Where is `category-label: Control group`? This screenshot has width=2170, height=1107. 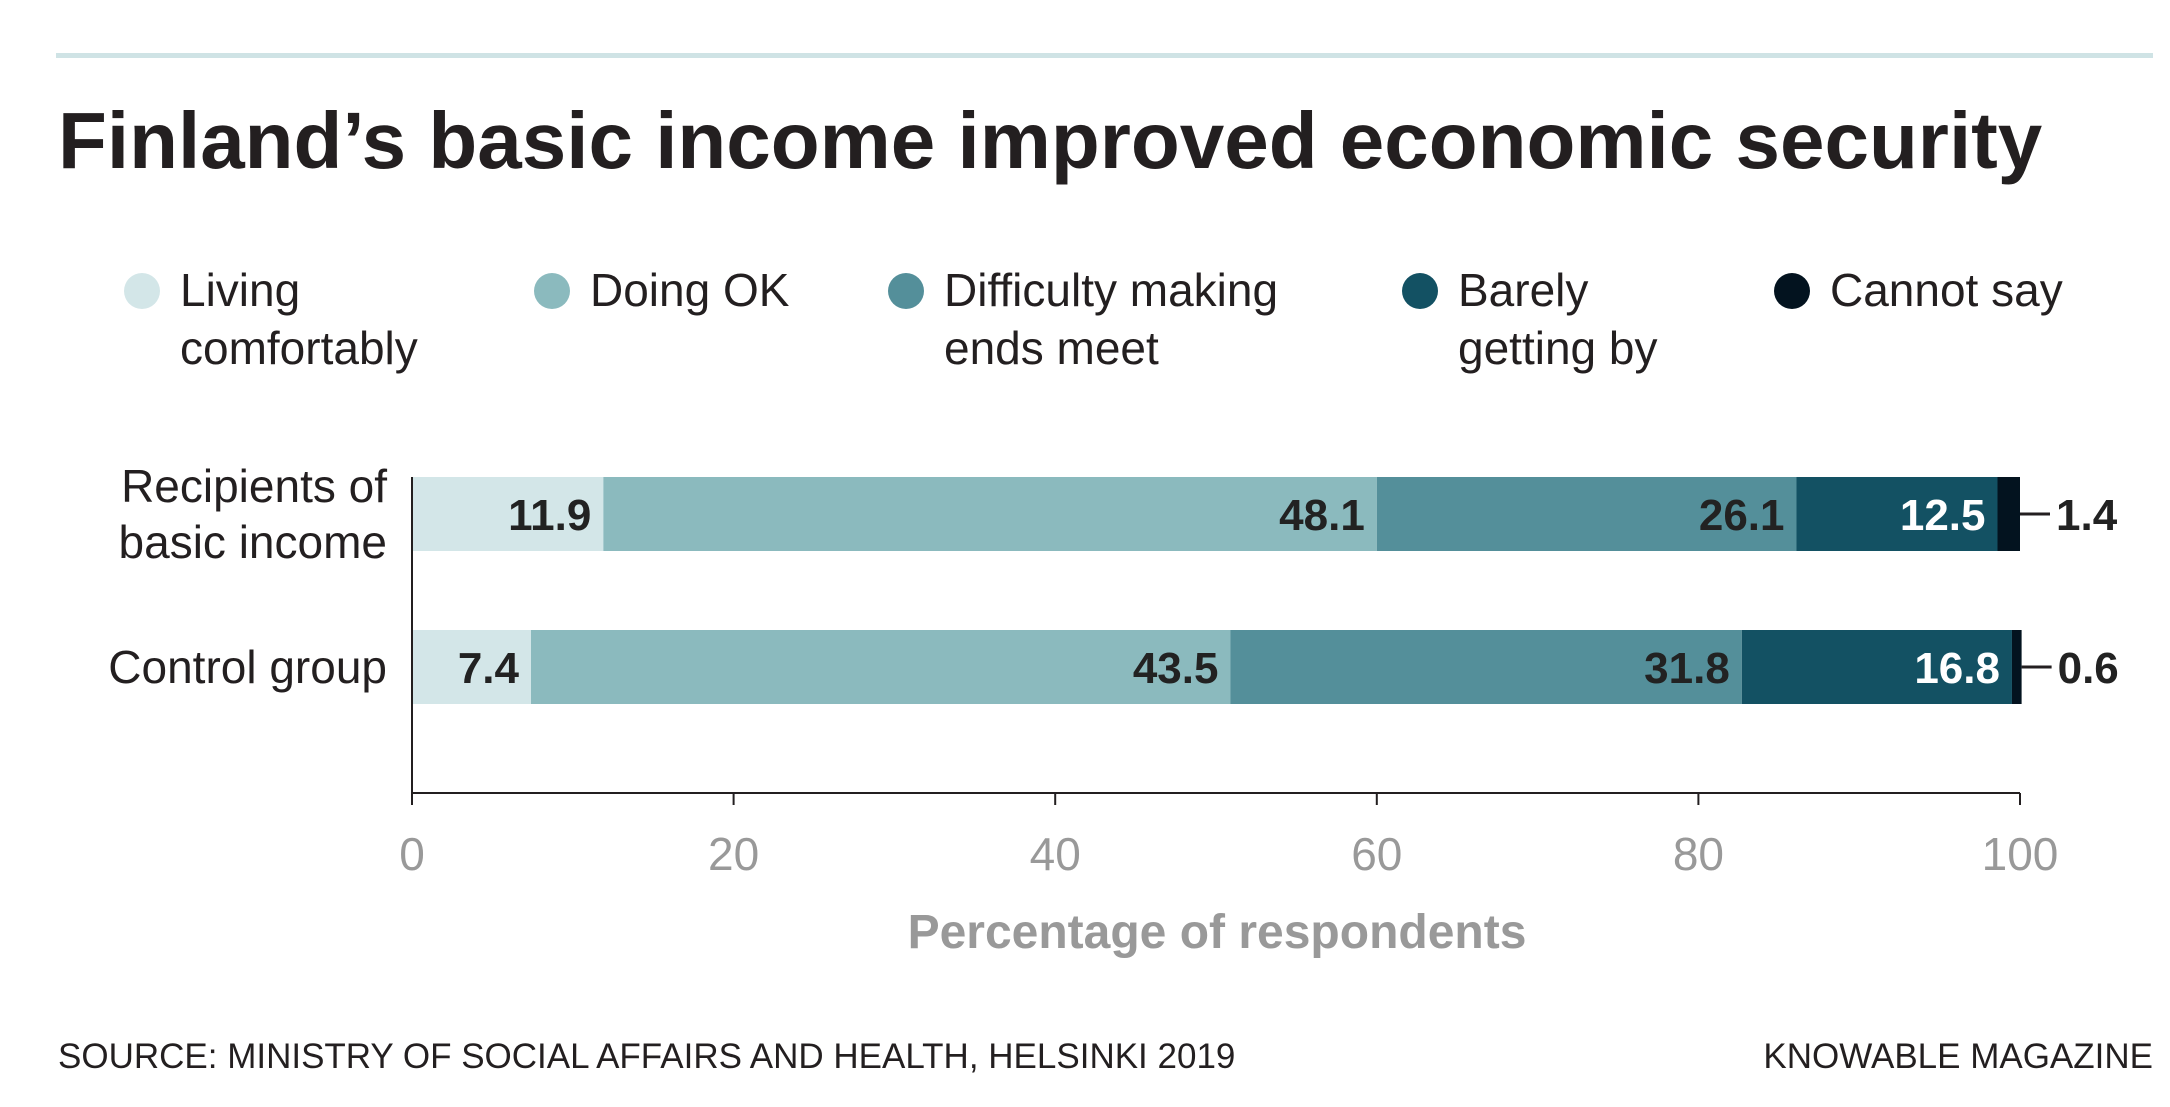 category-label: Control group is located at coordinates (247, 667).